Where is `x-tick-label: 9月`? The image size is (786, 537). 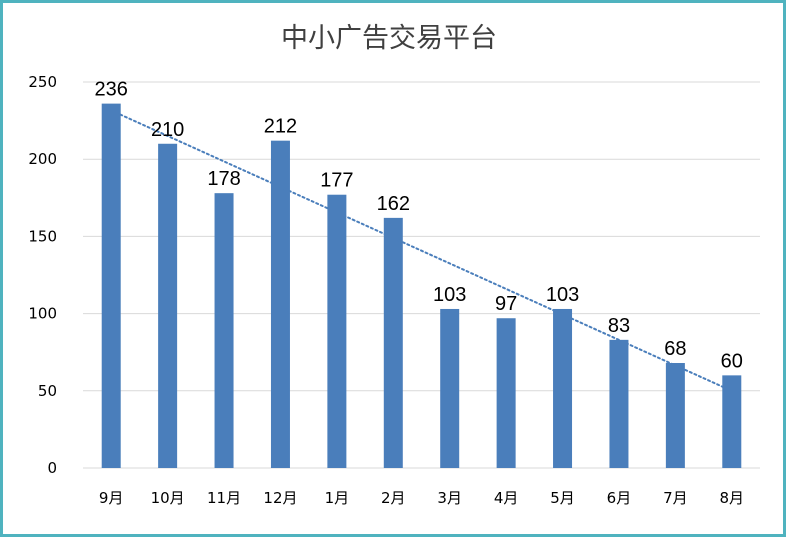
x-tick-label: 9月 is located at coordinates (111, 498).